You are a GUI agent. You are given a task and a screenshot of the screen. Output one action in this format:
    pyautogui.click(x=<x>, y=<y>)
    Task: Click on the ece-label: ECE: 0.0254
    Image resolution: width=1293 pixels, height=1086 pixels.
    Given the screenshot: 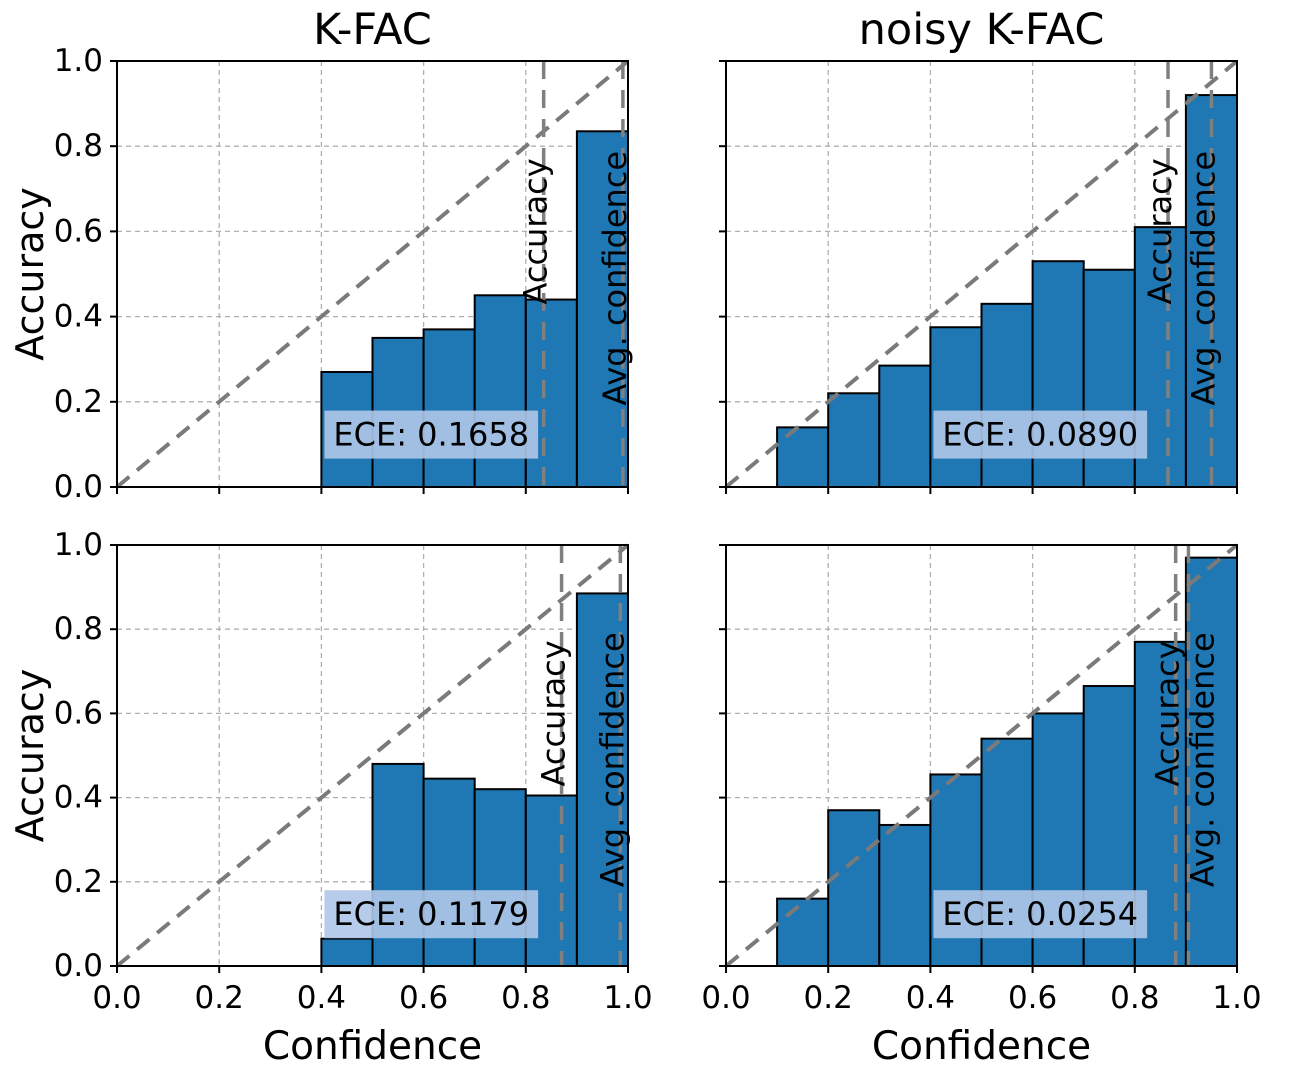 What is the action you would take?
    pyautogui.click(x=1040, y=914)
    